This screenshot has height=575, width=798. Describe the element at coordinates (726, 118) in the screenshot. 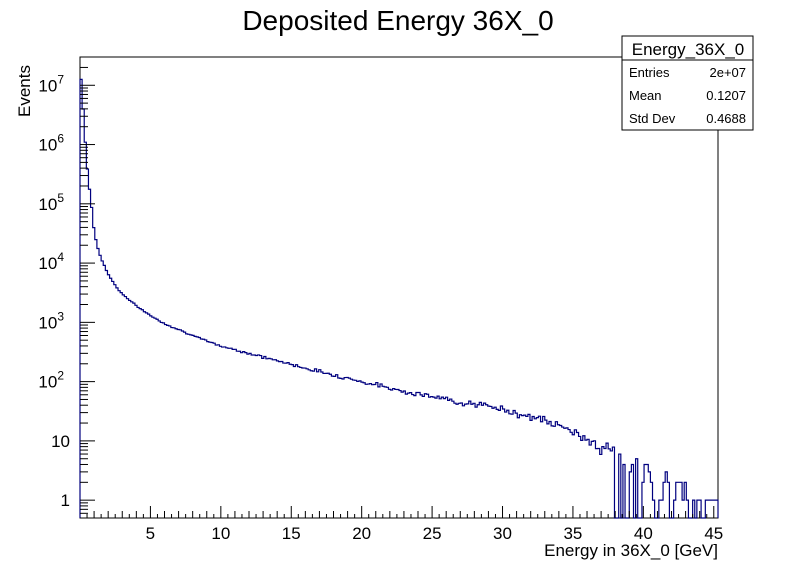

I see `stats-value-stddev: 0.4688` at that location.